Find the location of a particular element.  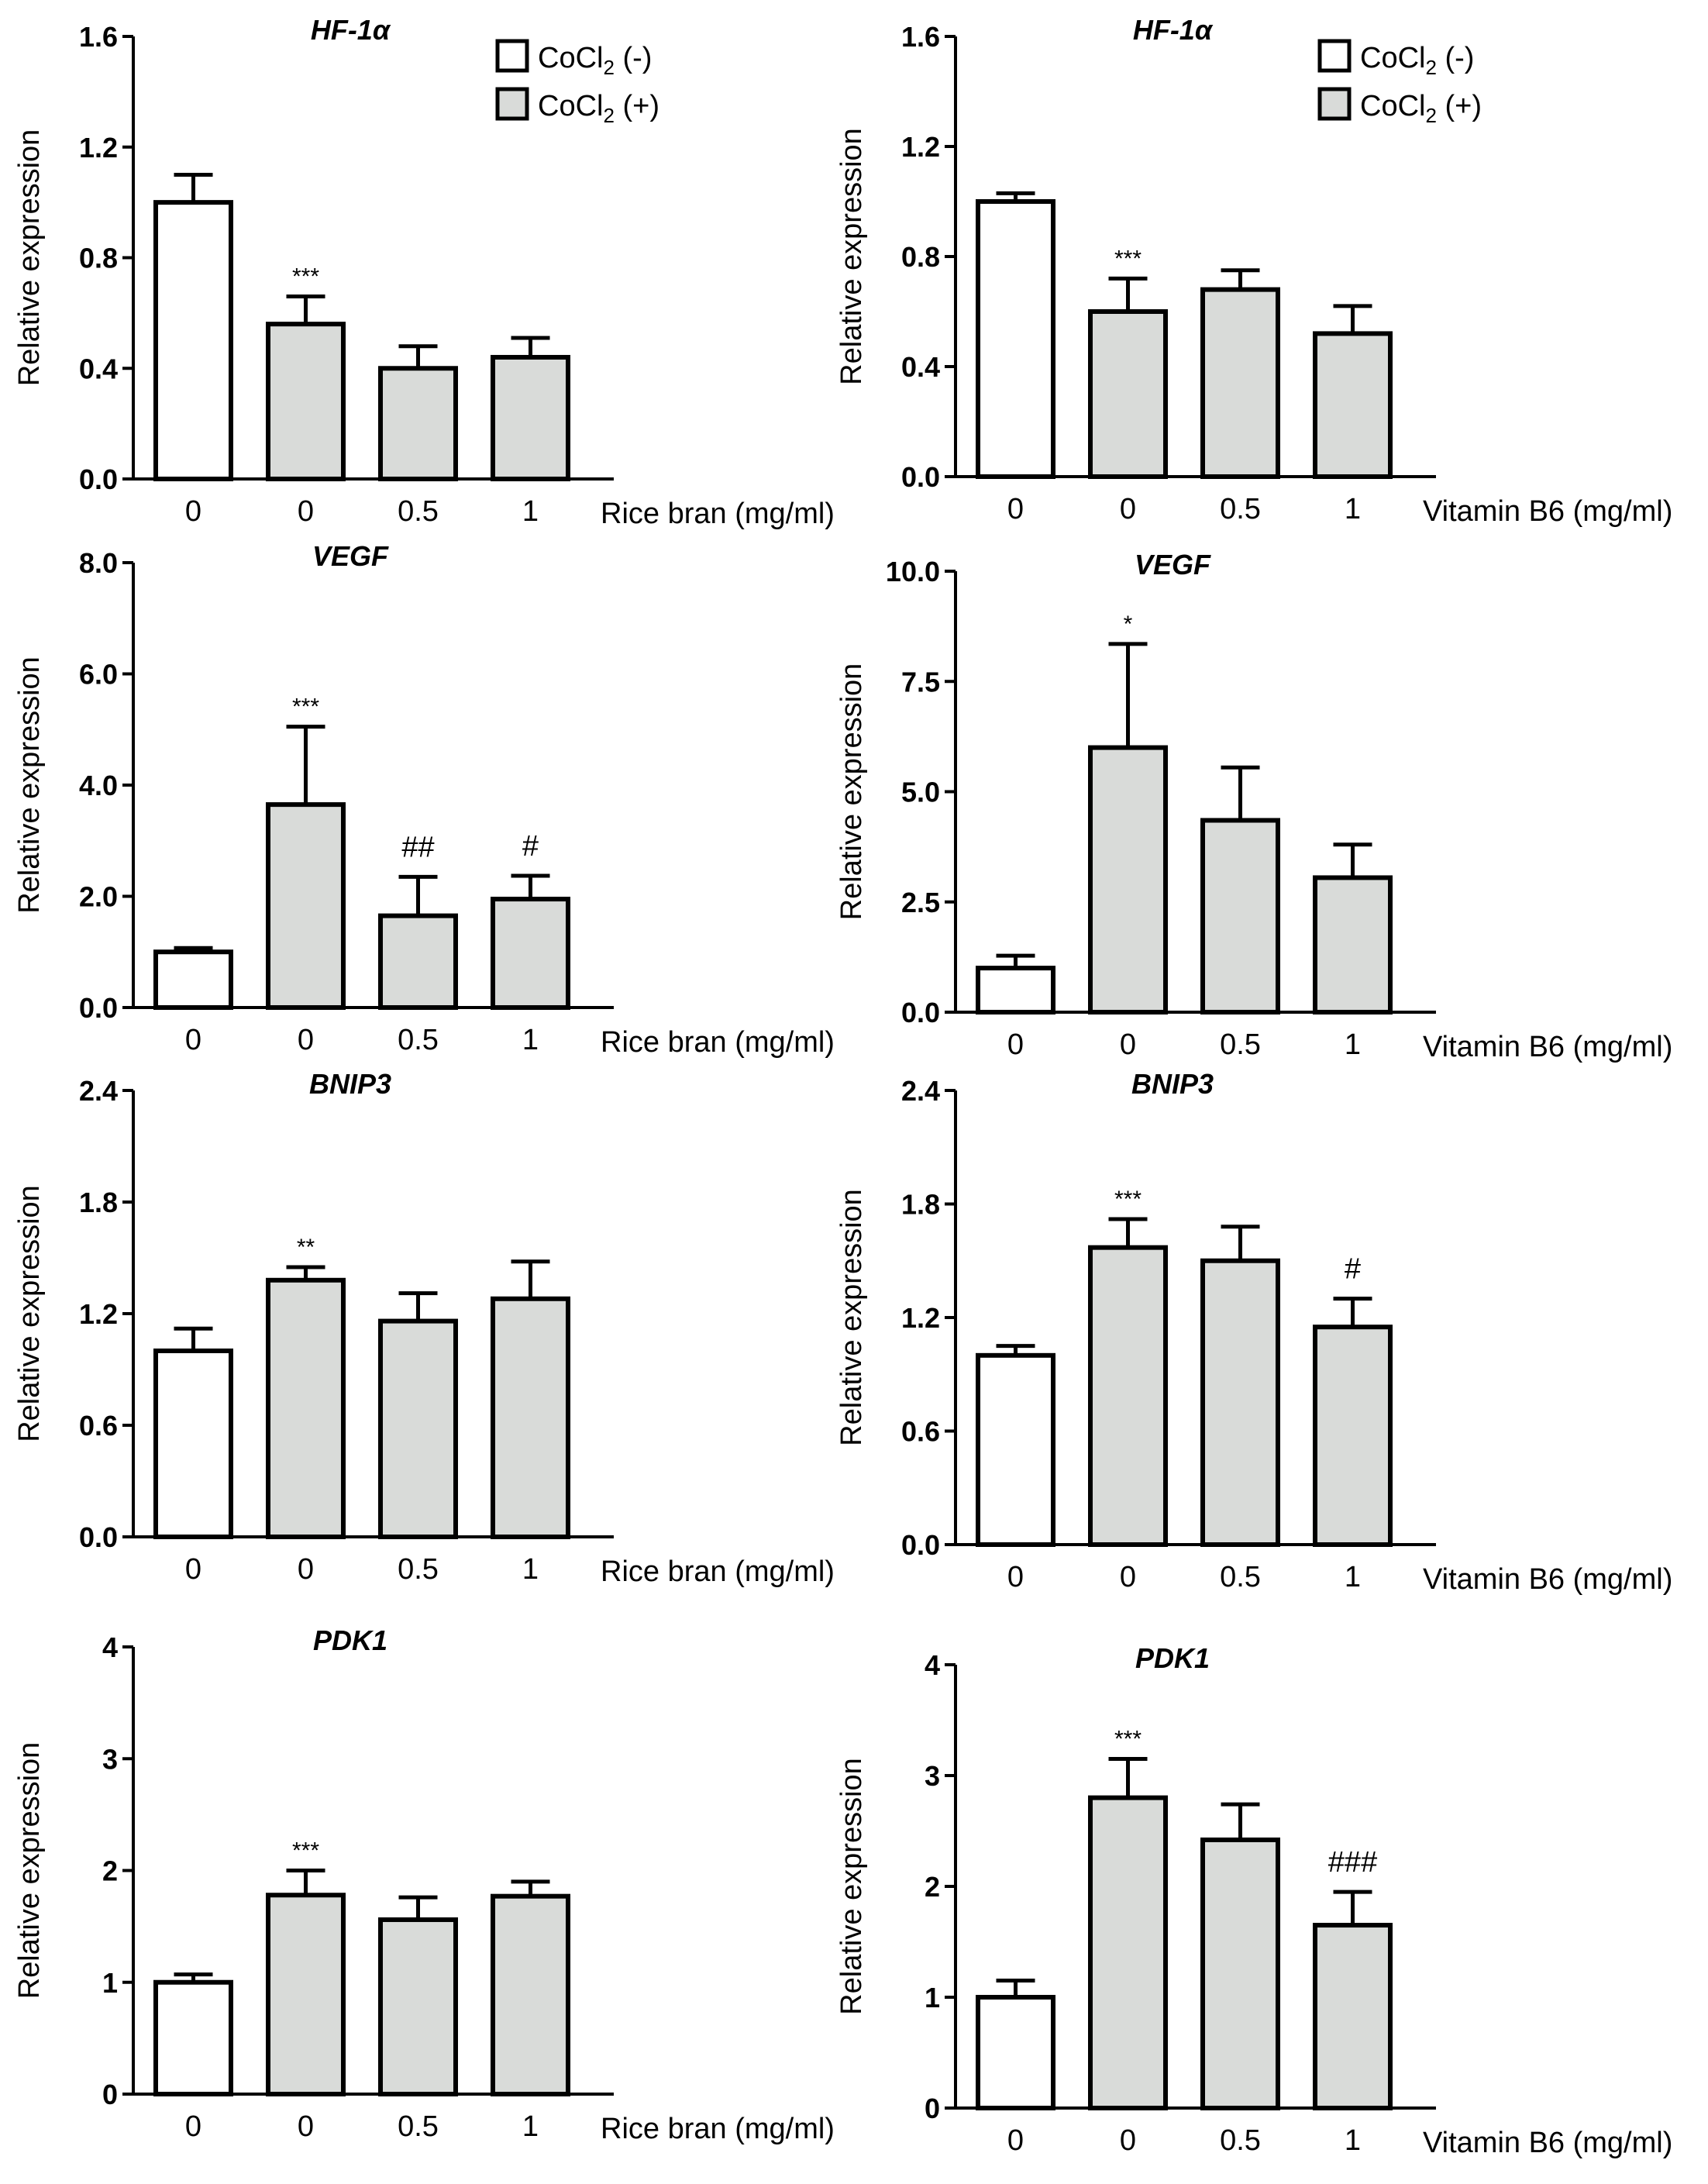

chart-title: VEGF is located at coordinates (1173, 565).